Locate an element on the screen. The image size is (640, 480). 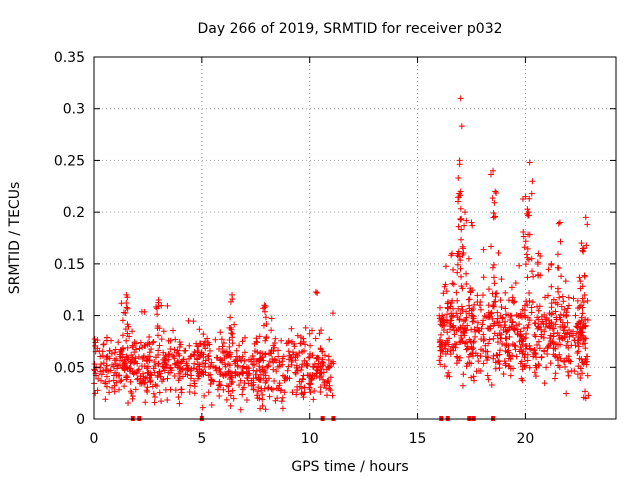
y-axis-label: SRMTID / TECUs is located at coordinates (15, 238).